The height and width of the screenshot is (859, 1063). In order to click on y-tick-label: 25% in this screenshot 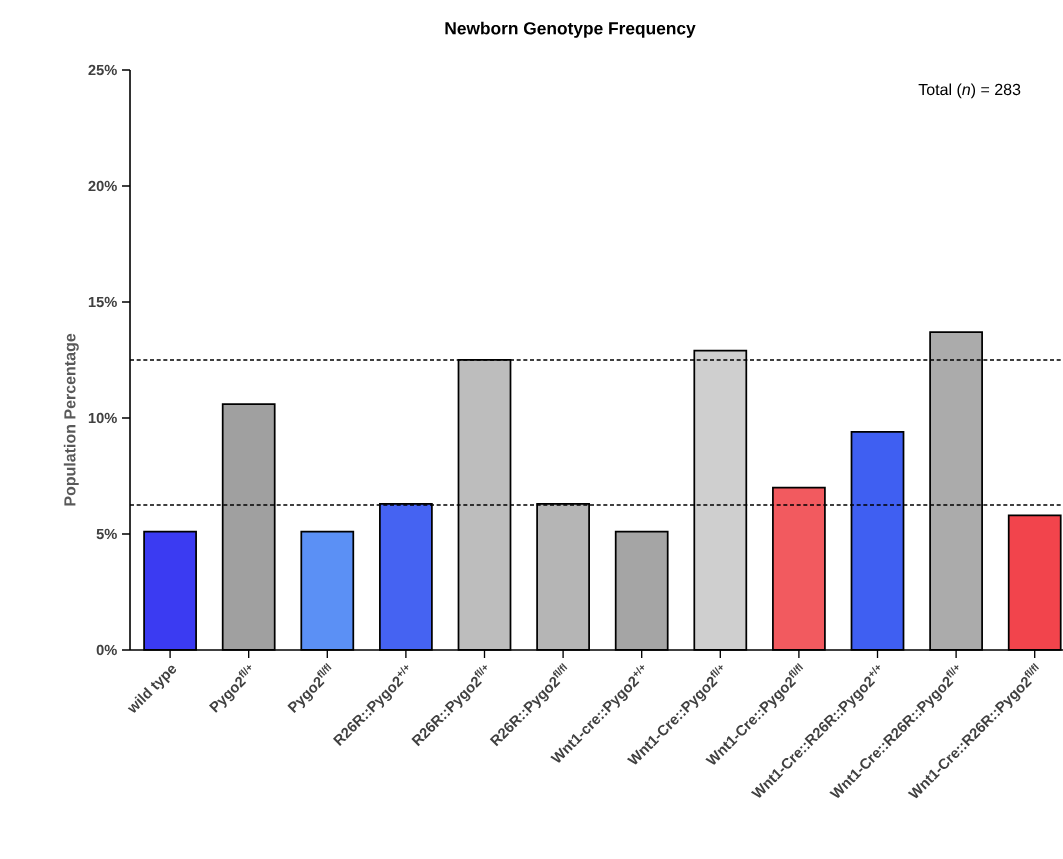, I will do `click(102, 70)`.